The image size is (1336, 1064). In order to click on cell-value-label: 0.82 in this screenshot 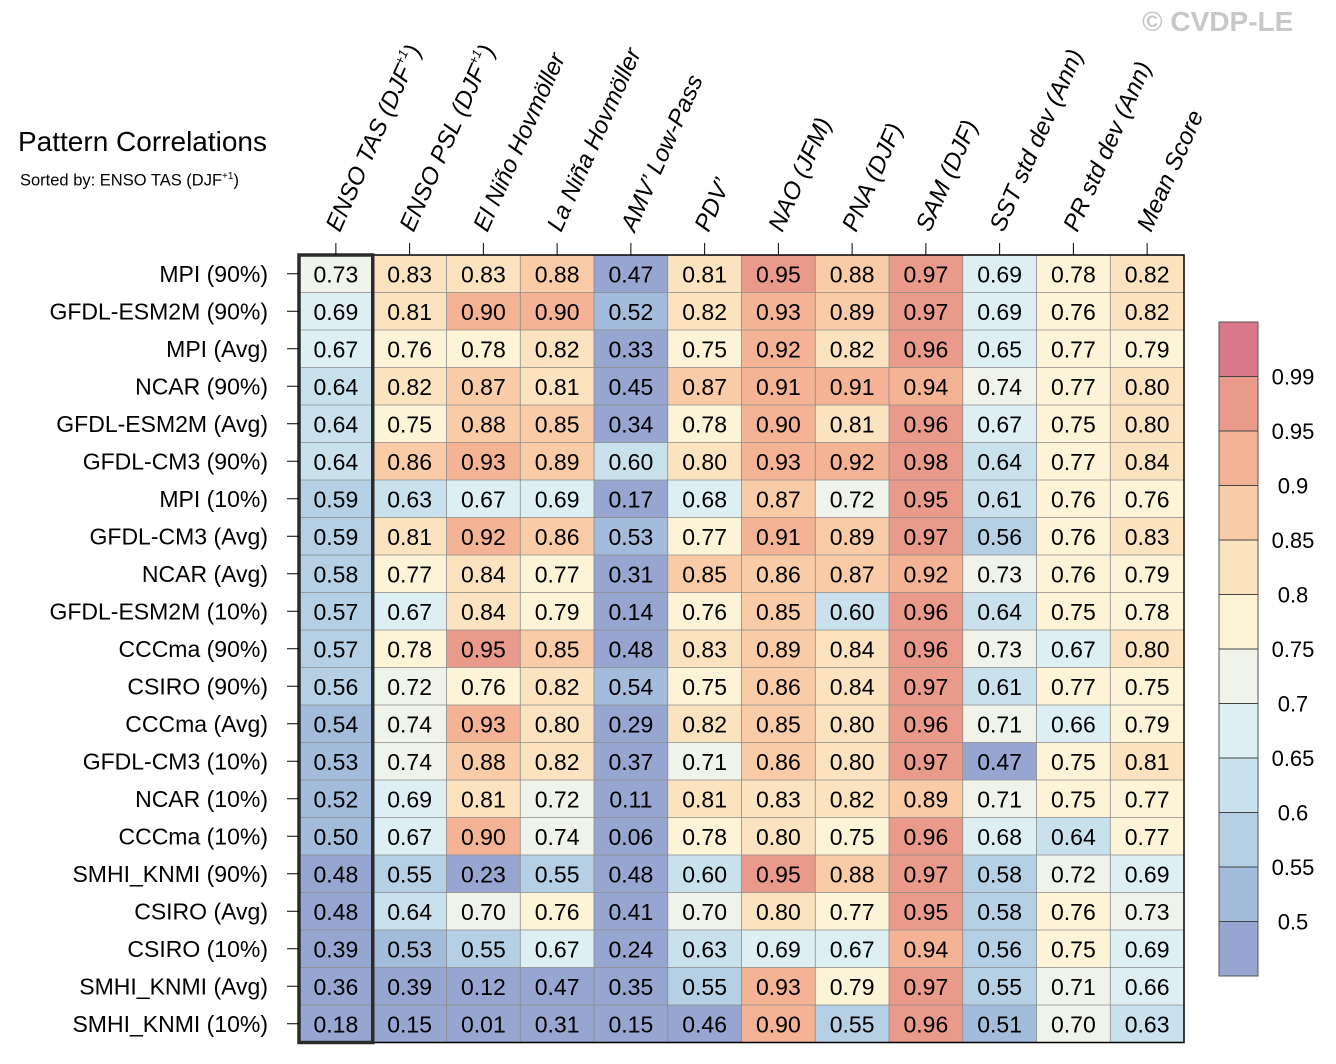, I will do `click(852, 349)`.